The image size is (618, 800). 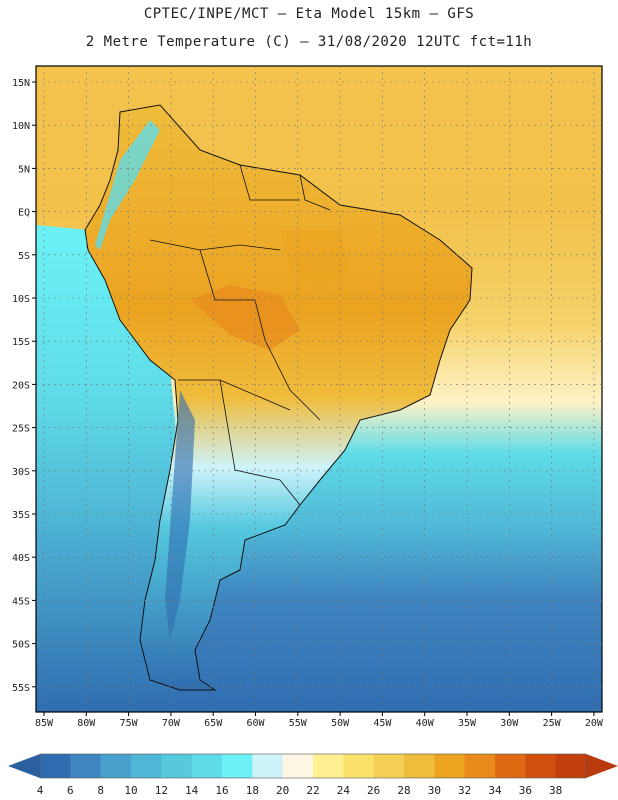 I want to click on legend-label: 34, so click(x=495, y=790).